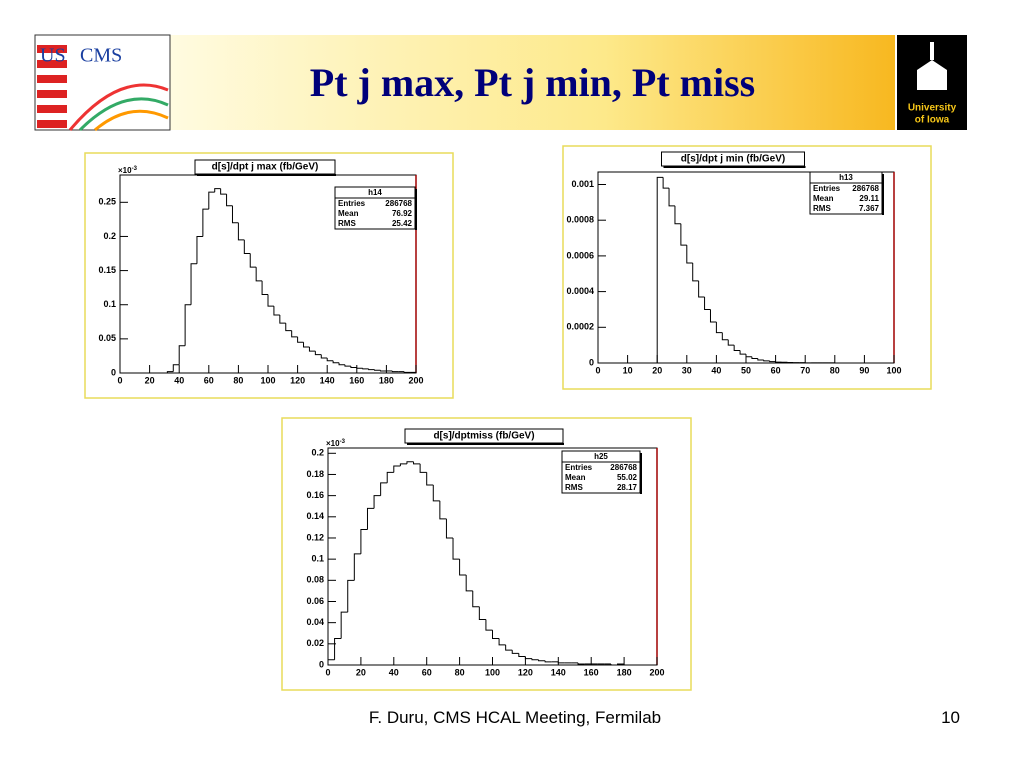 The height and width of the screenshot is (768, 1024). Describe the element at coordinates (315, 622) in the screenshot. I see `y-tick-label: 0.04` at that location.